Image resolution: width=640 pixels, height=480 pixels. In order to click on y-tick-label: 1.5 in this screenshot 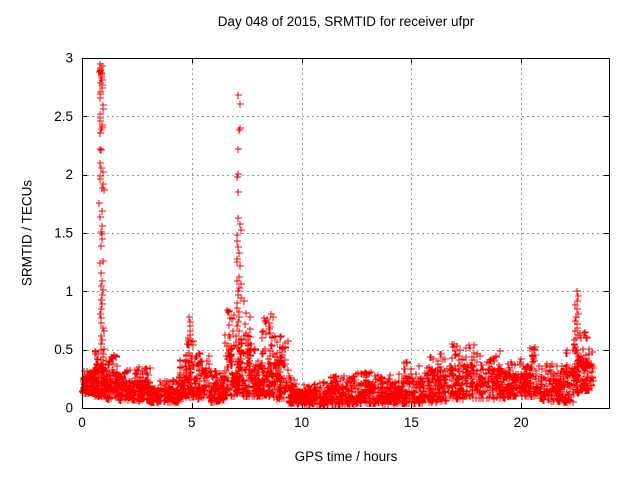, I will do `click(63, 233)`.